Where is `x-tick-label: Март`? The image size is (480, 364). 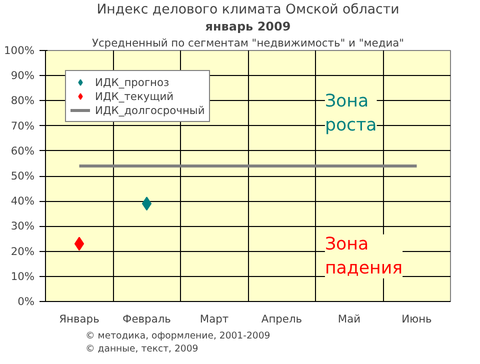 x-tick-label: Март is located at coordinates (214, 319).